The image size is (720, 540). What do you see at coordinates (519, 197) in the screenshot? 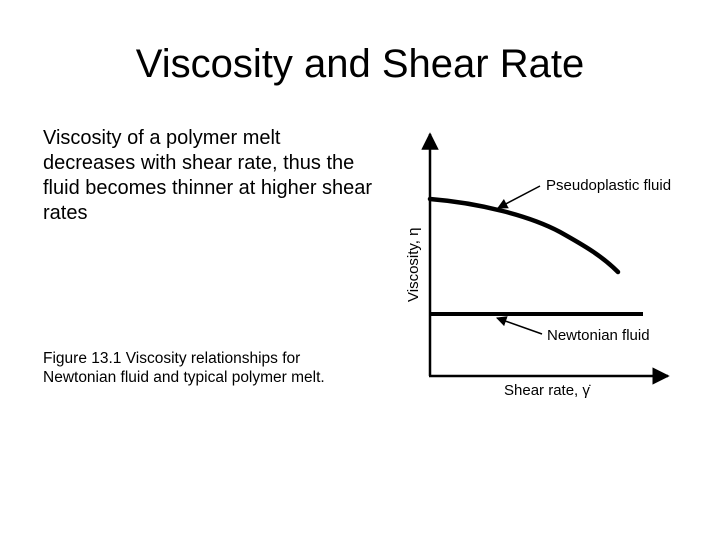
I see `pseudoplastic-pointer` at bounding box center [519, 197].